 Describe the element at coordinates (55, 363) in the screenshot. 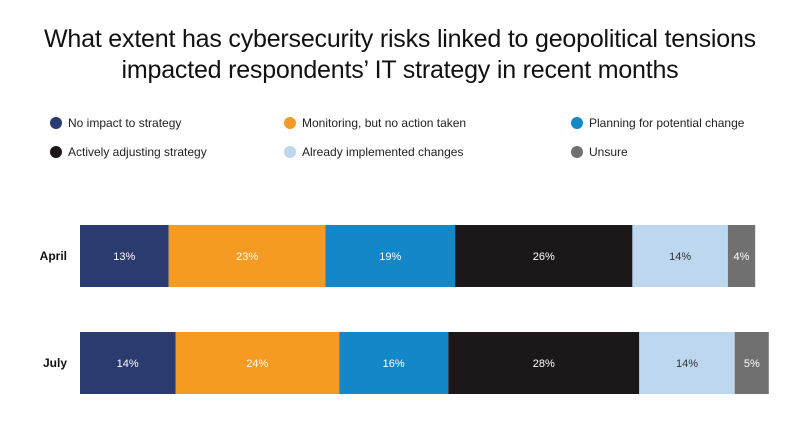

I see `row-label-july: July` at that location.